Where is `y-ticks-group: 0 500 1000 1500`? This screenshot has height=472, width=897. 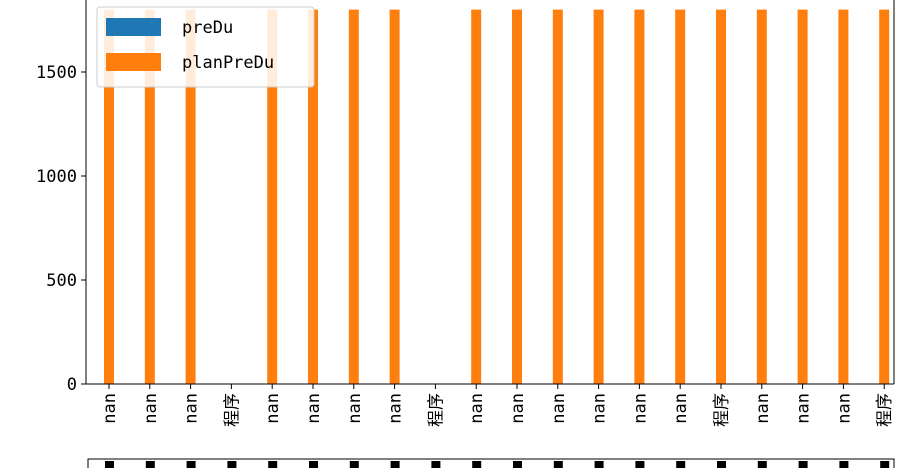
y-ticks-group: 0 500 1000 1500 is located at coordinates (61, 229).